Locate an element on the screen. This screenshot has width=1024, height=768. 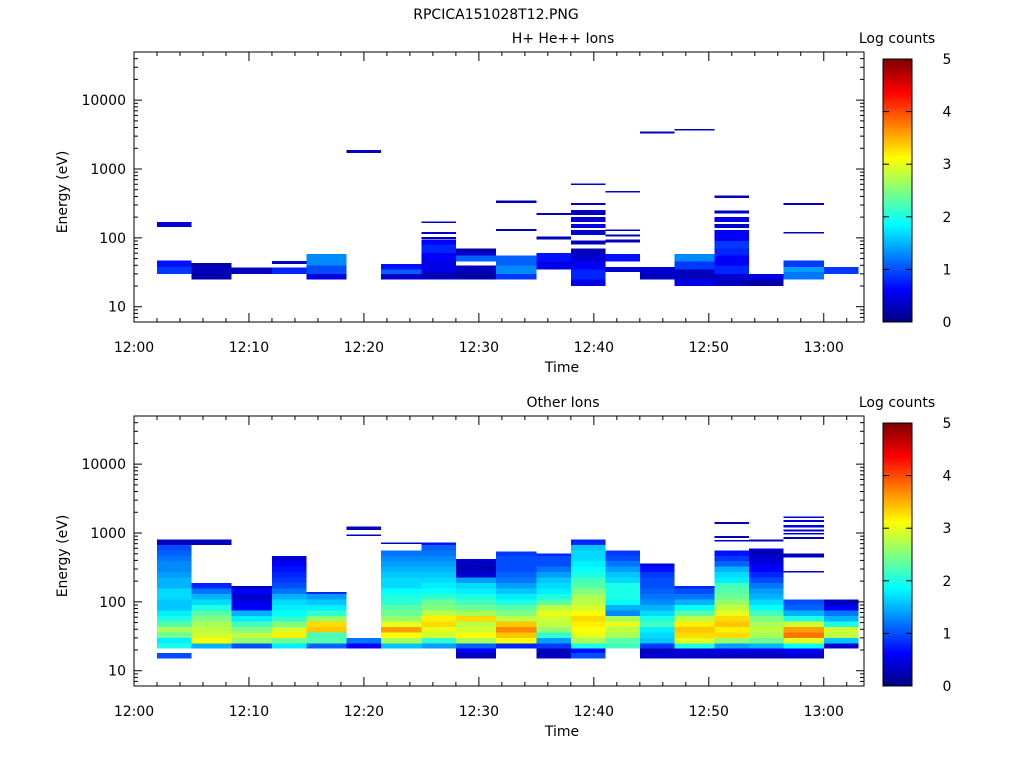
x-tick-label: 12:50 is located at coordinates (709, 348).